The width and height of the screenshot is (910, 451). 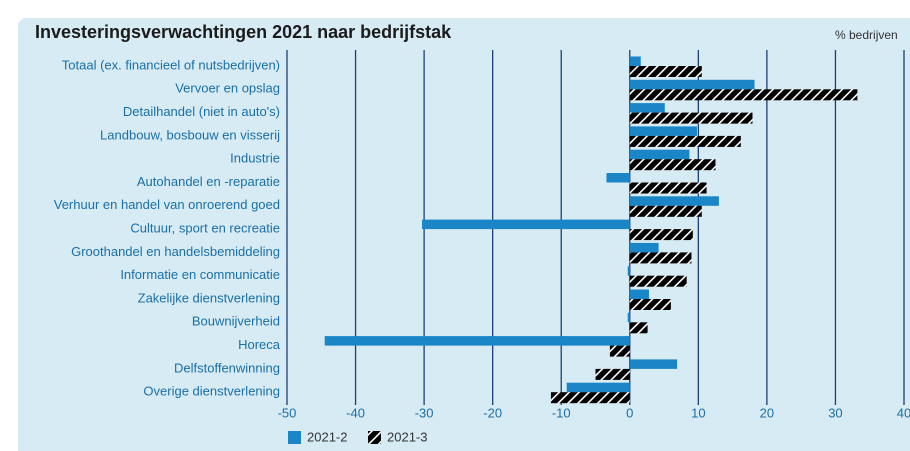 What do you see at coordinates (205, 228) in the screenshot?
I see `category-label: Cultuur, sport en recreatie` at bounding box center [205, 228].